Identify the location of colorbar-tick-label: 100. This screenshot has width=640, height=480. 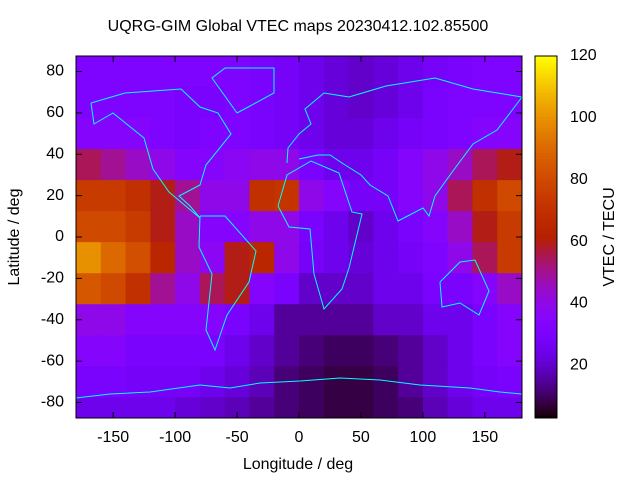
(583, 117).